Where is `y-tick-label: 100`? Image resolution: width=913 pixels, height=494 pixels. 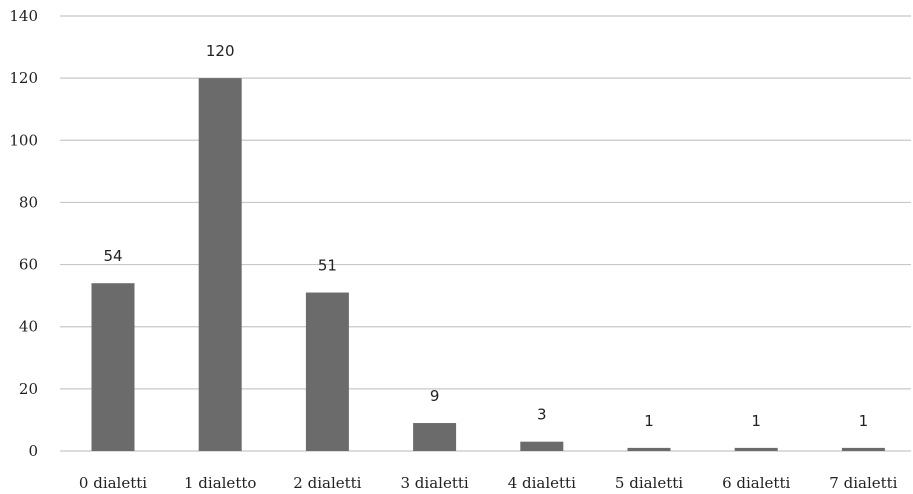 y-tick-label: 100 is located at coordinates (23, 140).